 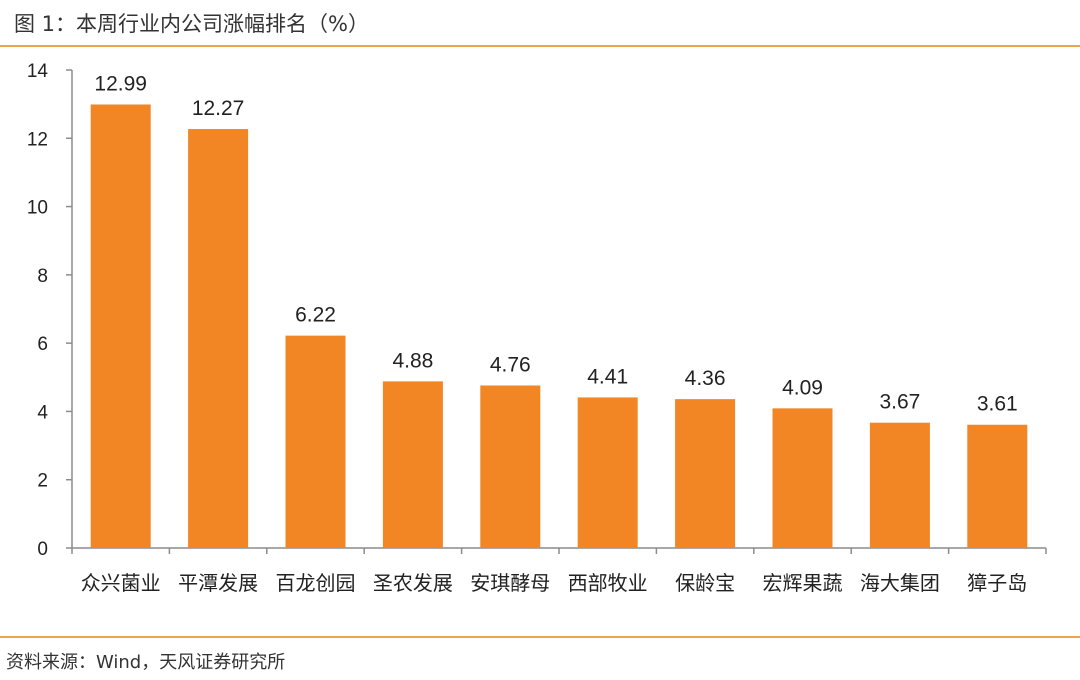 What do you see at coordinates (510, 583) in the screenshot?
I see `category-label: 安琪酵母` at bounding box center [510, 583].